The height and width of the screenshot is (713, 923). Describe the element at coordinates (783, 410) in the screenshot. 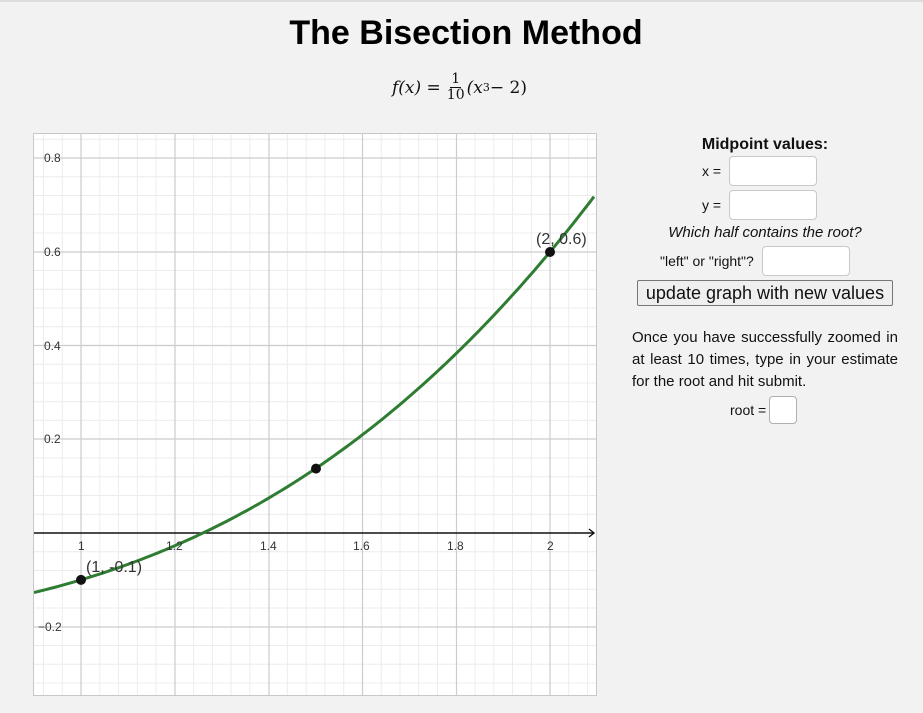

I see `root-input` at that location.